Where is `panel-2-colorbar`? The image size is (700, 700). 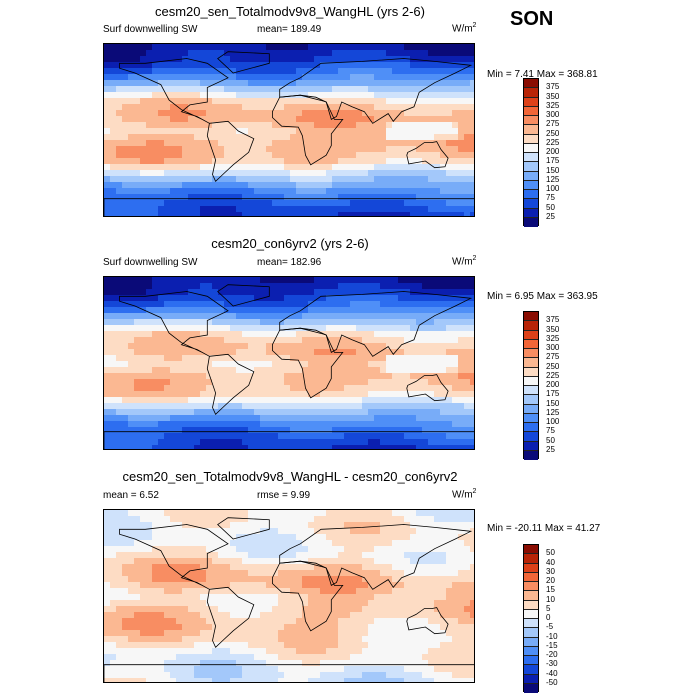
panel-2-colorbar is located at coordinates (531, 385).